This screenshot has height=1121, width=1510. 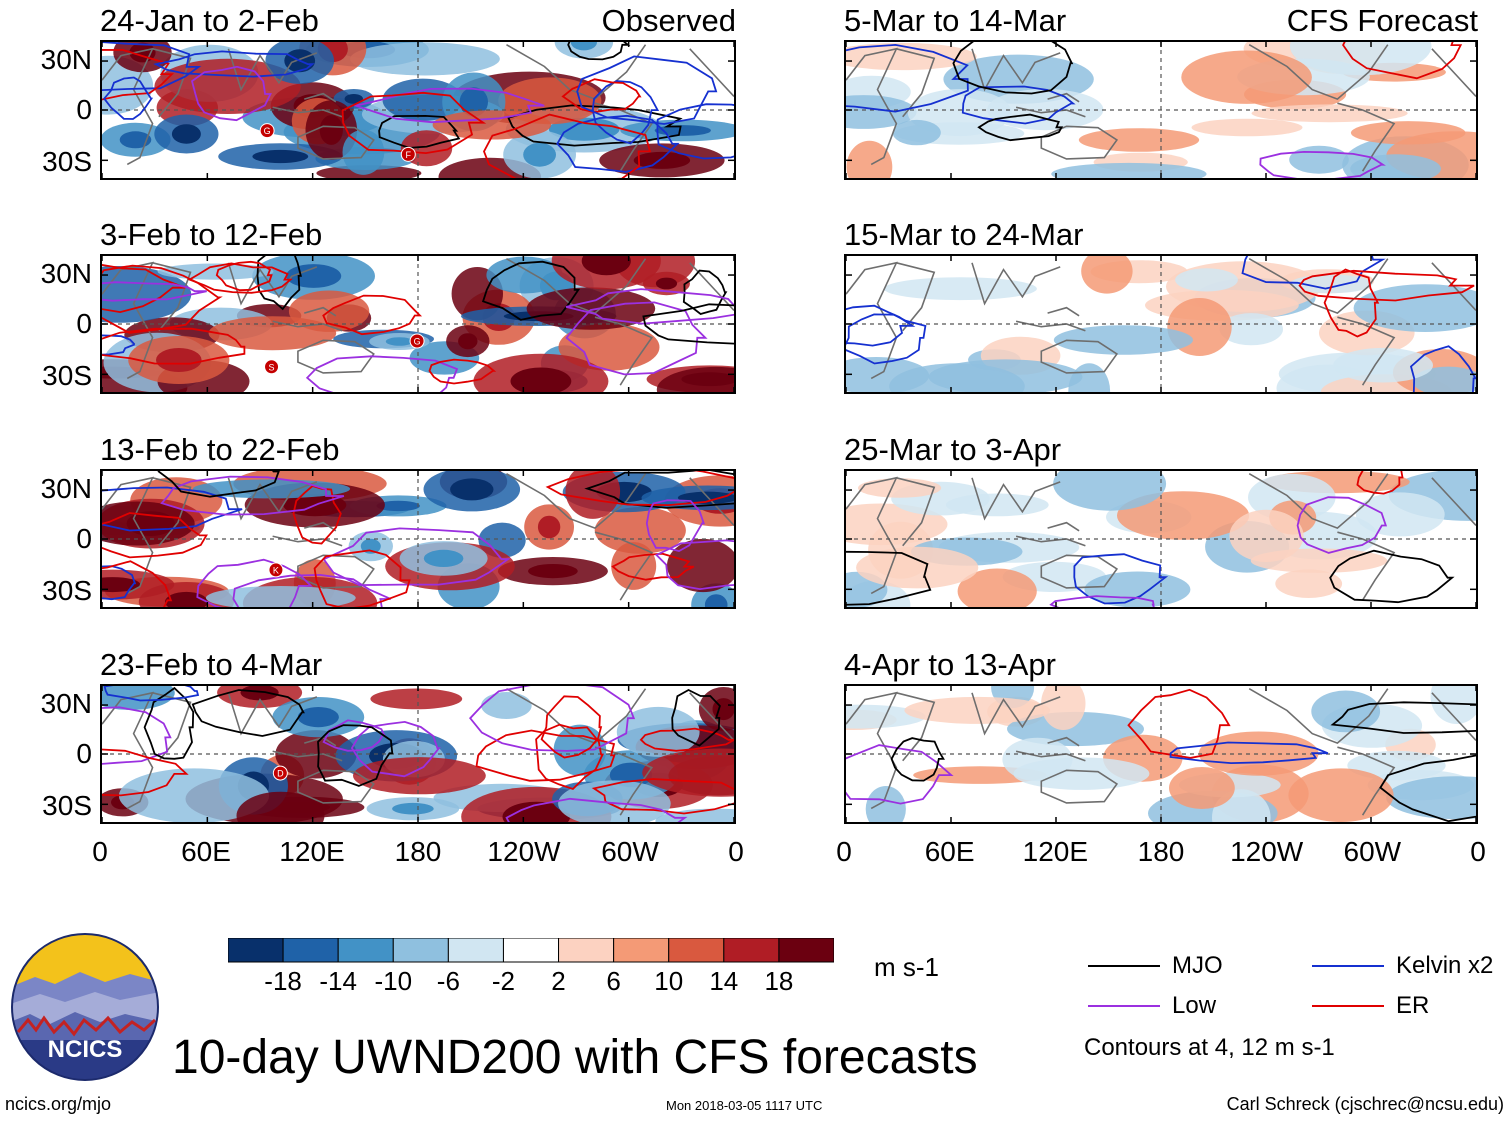 I want to click on colorbar-tick-label: -18, so click(x=283, y=981).